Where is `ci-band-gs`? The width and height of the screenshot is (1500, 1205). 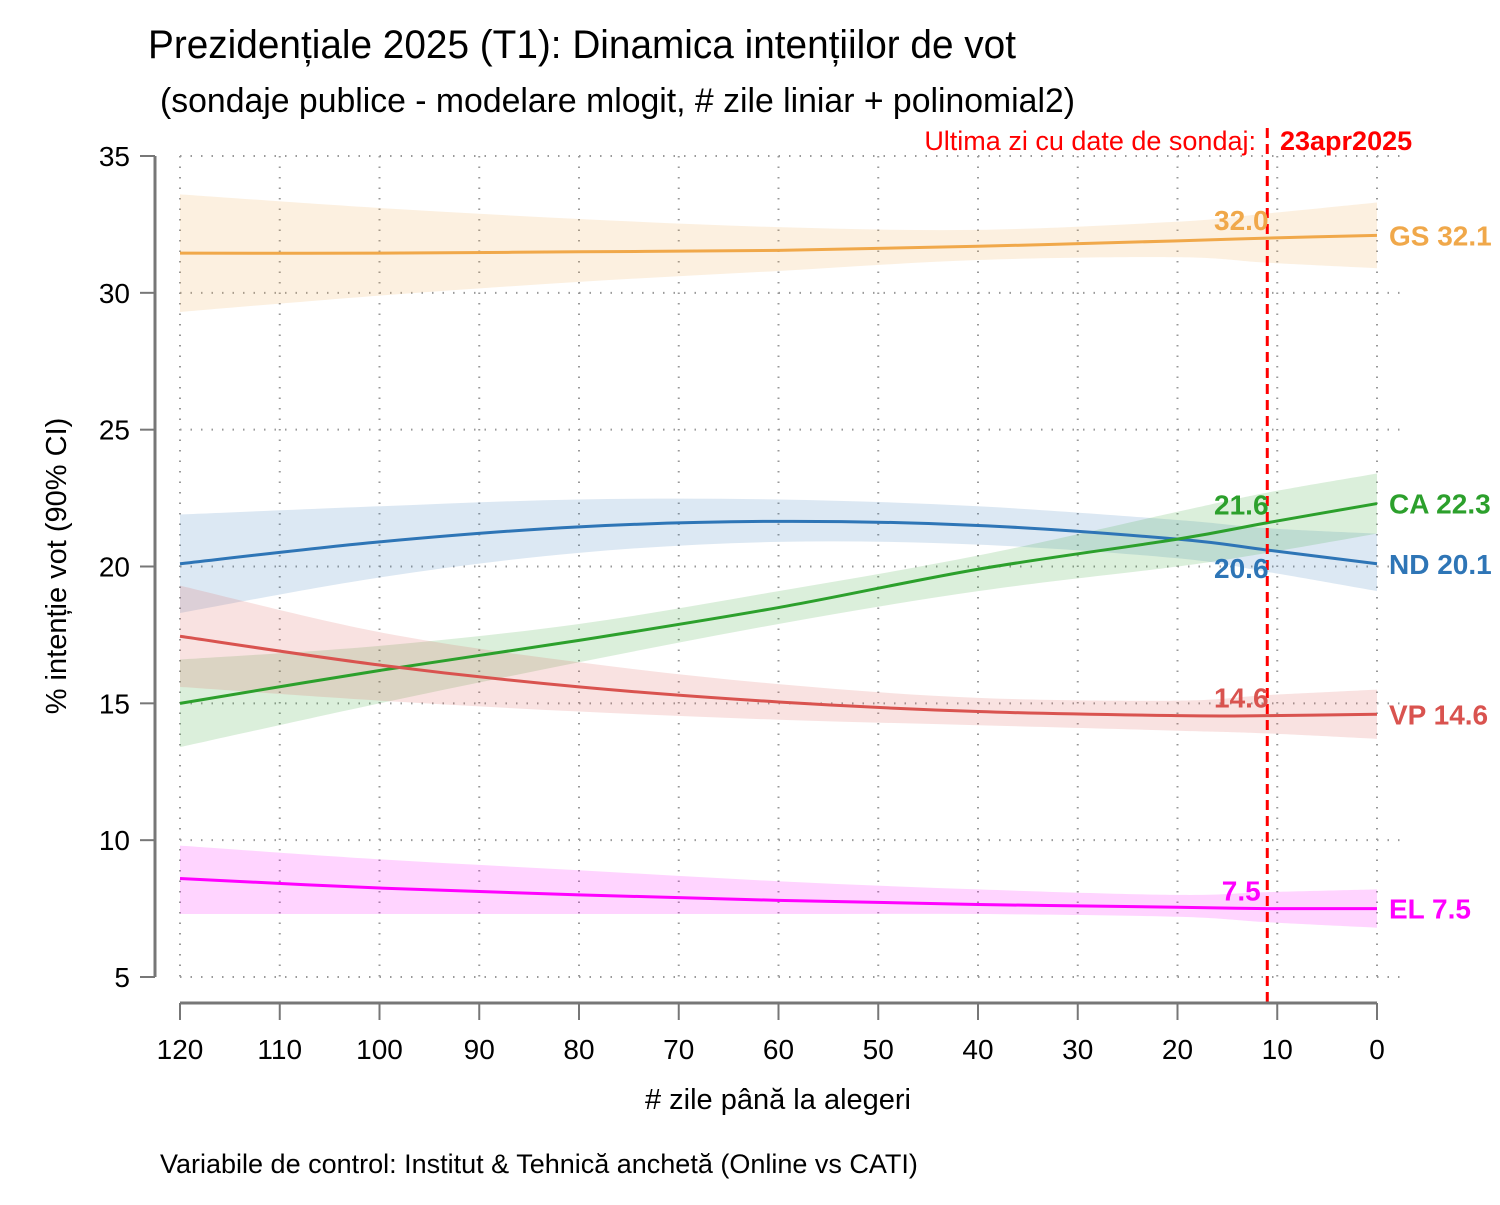
ci-band-gs is located at coordinates (778, 253).